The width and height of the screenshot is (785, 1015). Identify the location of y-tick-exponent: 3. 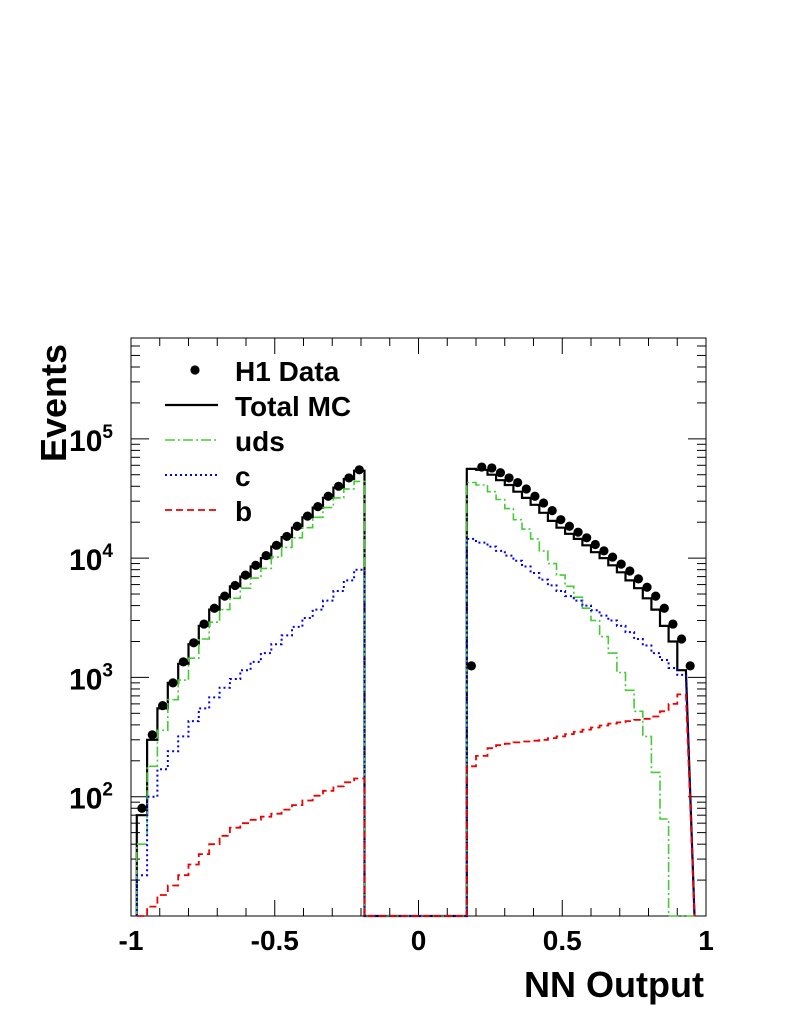
(107, 670).